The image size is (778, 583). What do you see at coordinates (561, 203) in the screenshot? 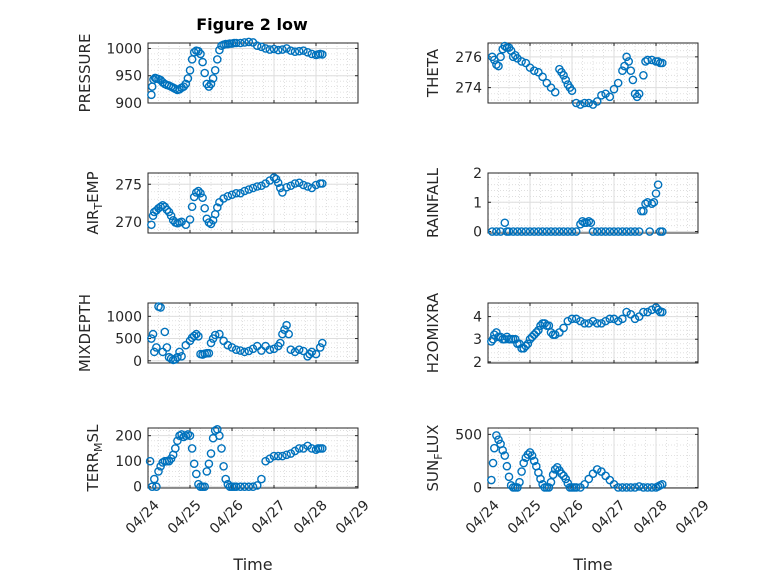
I see `subplot-rainfall: 0 1 2 RAINFALL` at bounding box center [561, 203].